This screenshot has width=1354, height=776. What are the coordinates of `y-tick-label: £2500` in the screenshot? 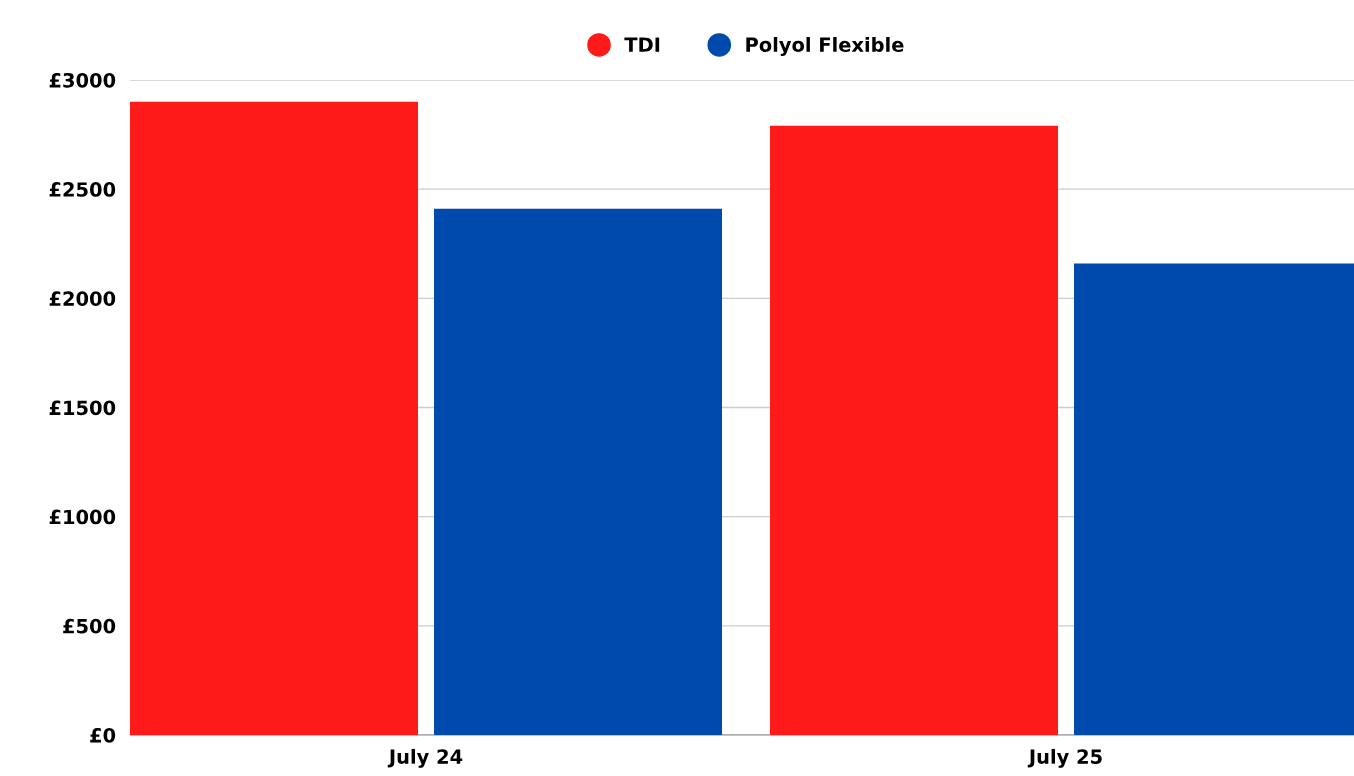 It's located at (82, 189).